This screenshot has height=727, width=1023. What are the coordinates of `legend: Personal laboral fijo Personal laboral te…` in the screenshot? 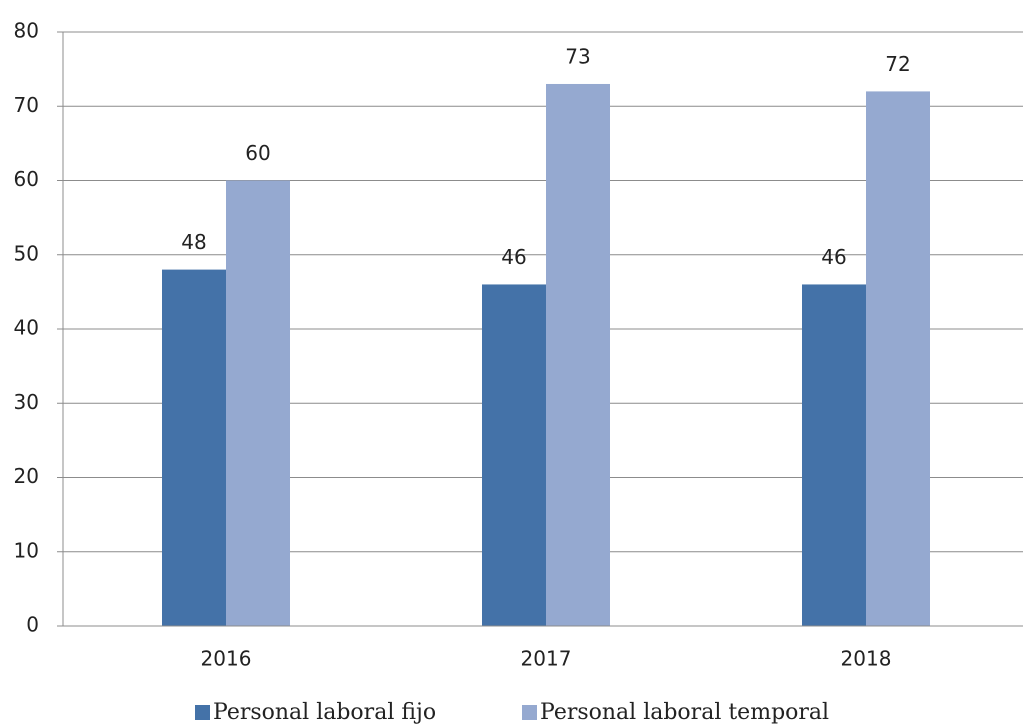 It's located at (512, 712).